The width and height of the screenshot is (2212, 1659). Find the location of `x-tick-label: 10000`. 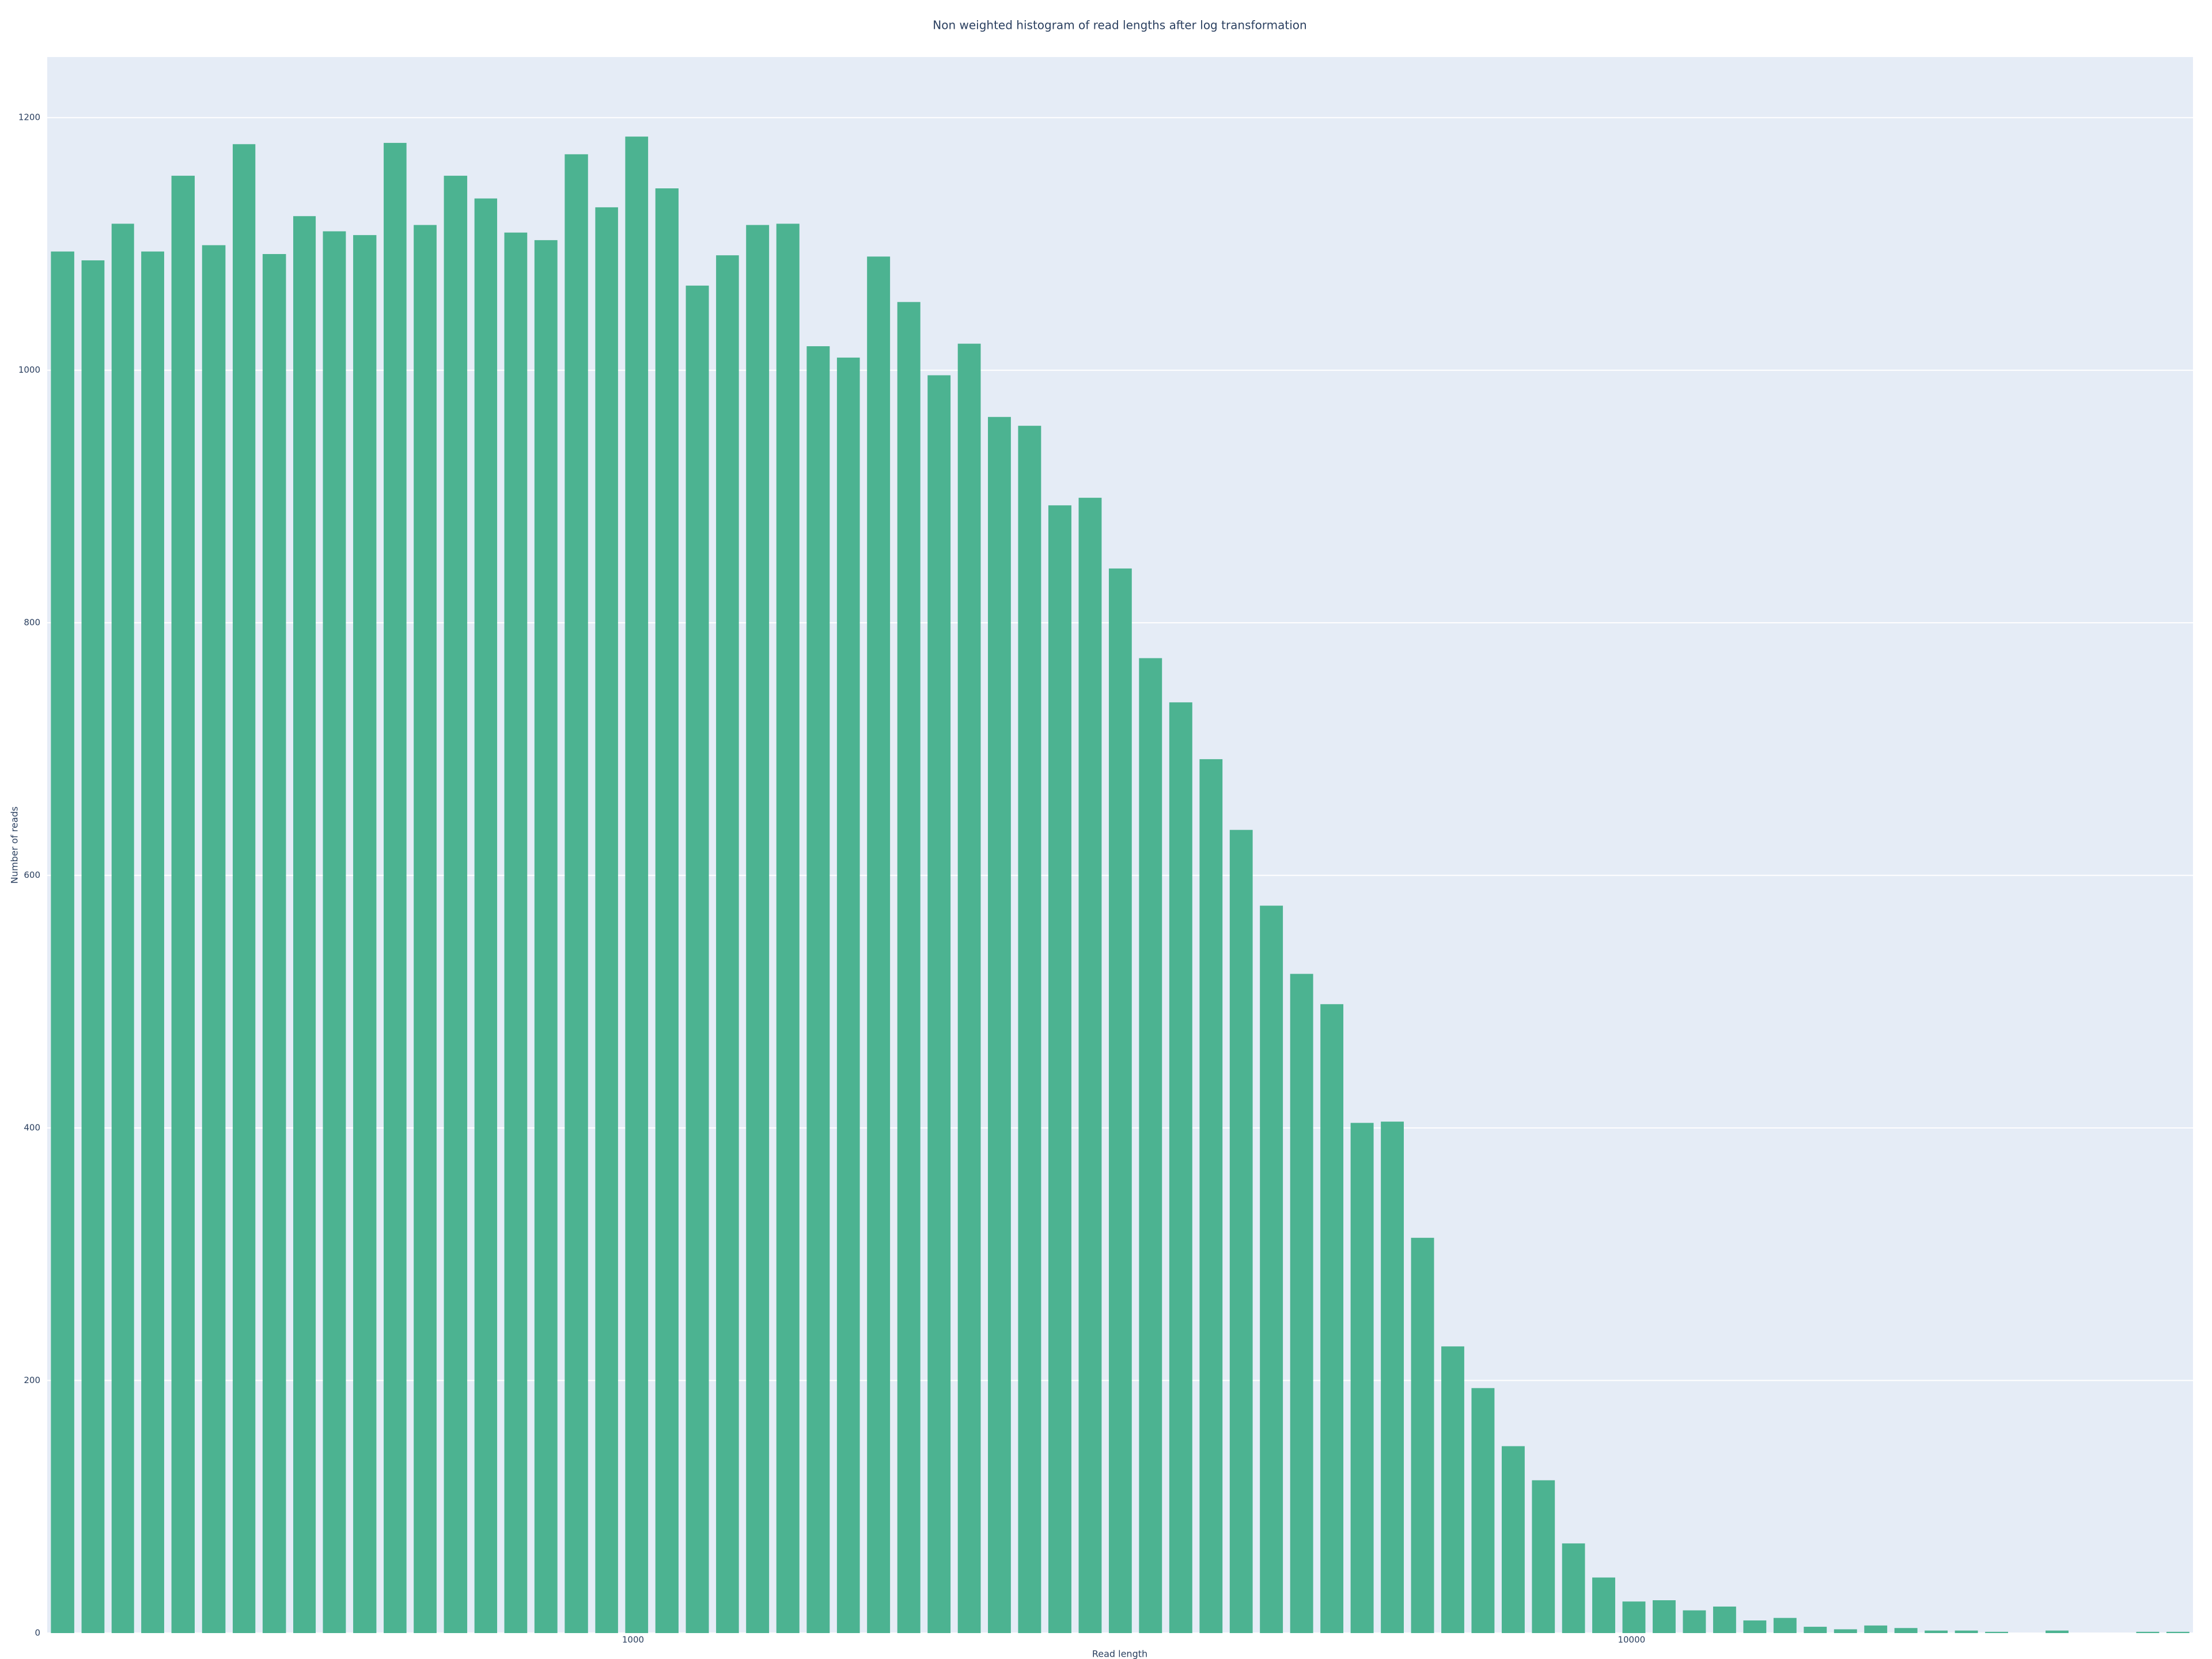

x-tick-label: 10000 is located at coordinates (1631, 1640).